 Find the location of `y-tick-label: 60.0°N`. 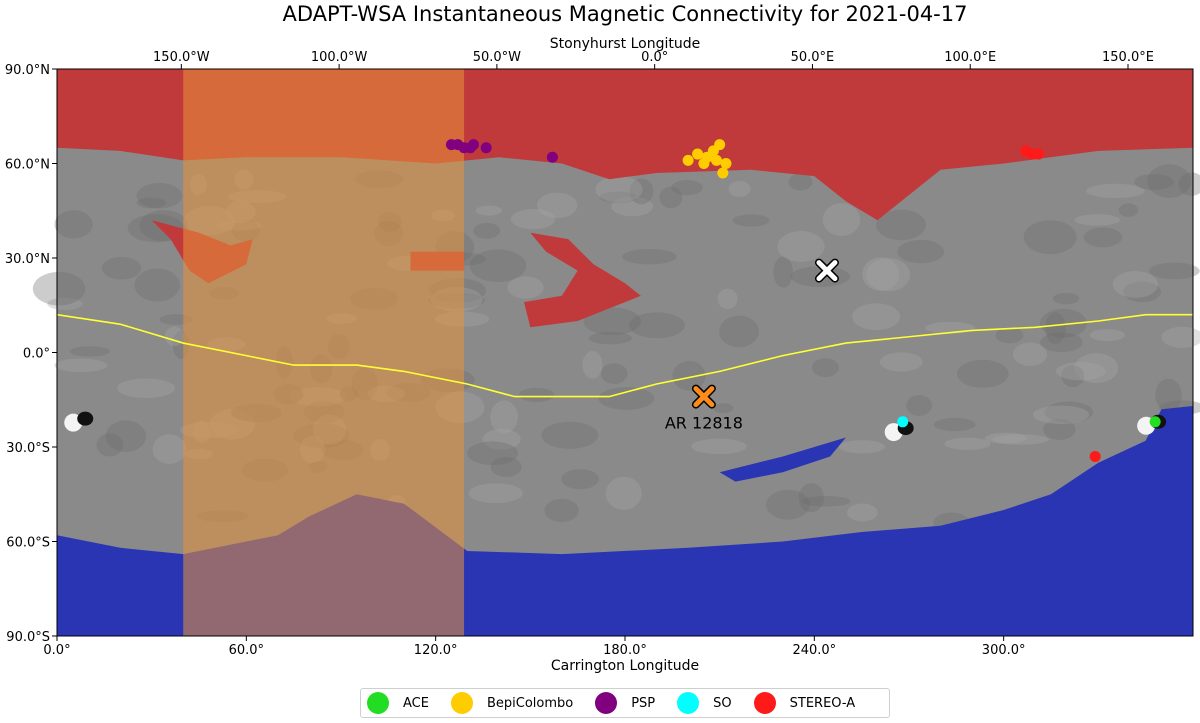

y-tick-label: 60.0°N is located at coordinates (27, 165).